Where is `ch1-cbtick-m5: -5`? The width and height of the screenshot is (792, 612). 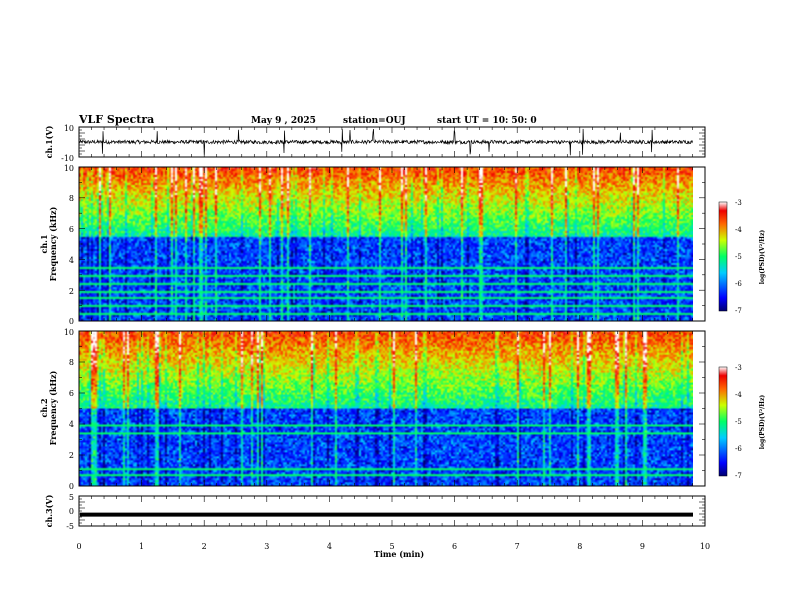 ch1-cbtick-m5: -5 is located at coordinates (738, 257).